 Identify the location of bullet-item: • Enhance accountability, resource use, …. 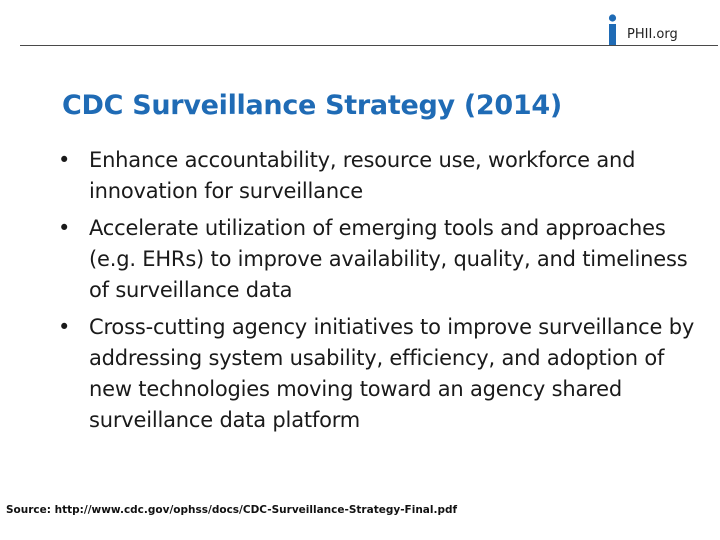
(378, 176).